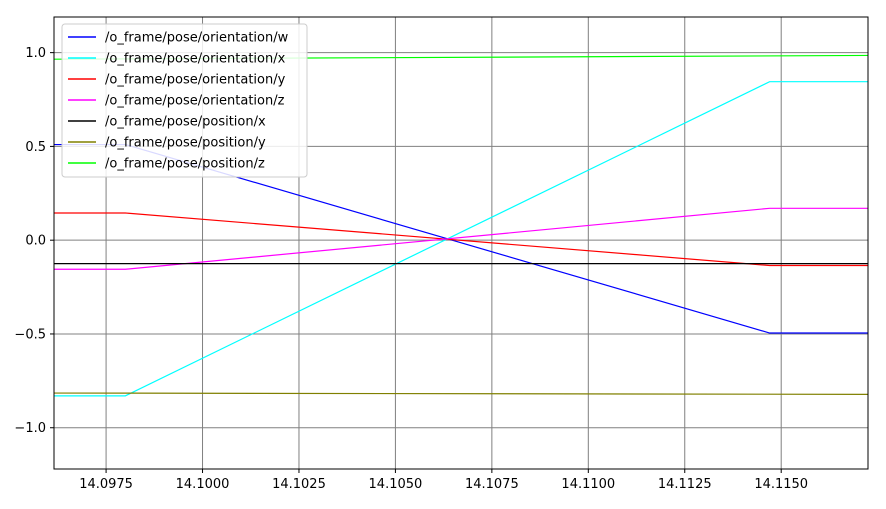  I want to click on legend-label: /o_frame/pose/position/y, so click(185, 143).